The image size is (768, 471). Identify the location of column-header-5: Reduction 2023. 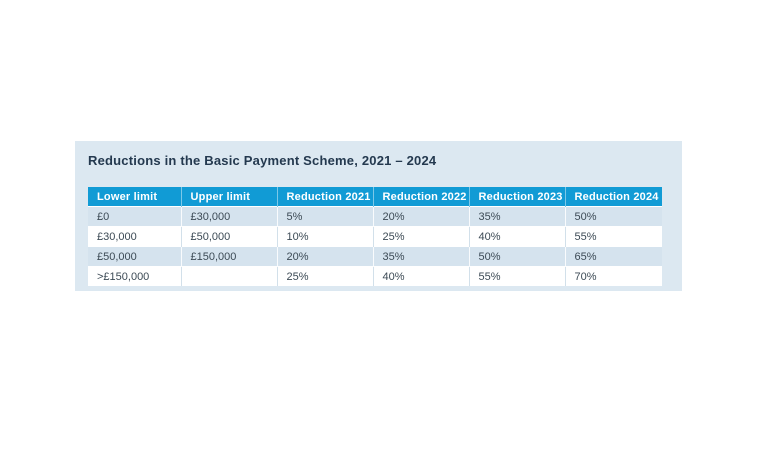
(516, 197).